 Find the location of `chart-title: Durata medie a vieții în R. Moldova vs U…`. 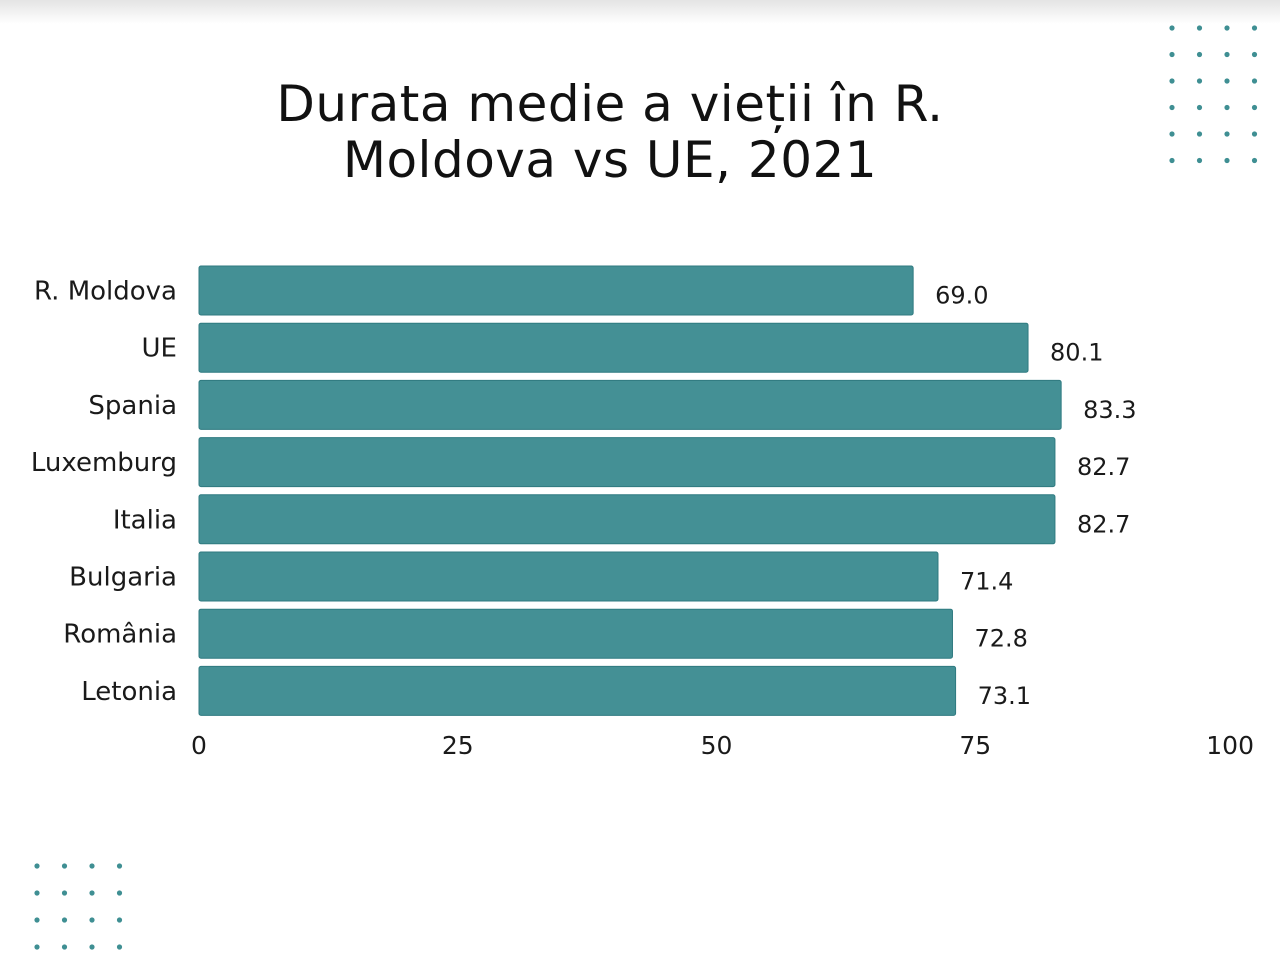

chart-title: Durata medie a vieții în R. Moldova vs U… is located at coordinates (610, 132).